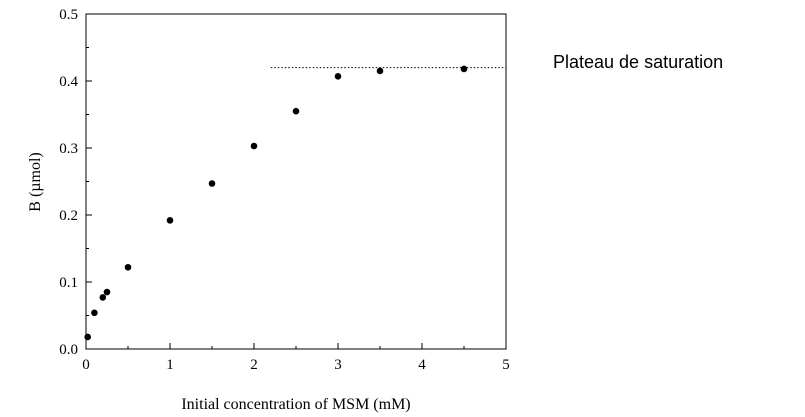 The image size is (805, 417). Describe the element at coordinates (68, 350) in the screenshot. I see `y-tick-label: 0.0` at that location.